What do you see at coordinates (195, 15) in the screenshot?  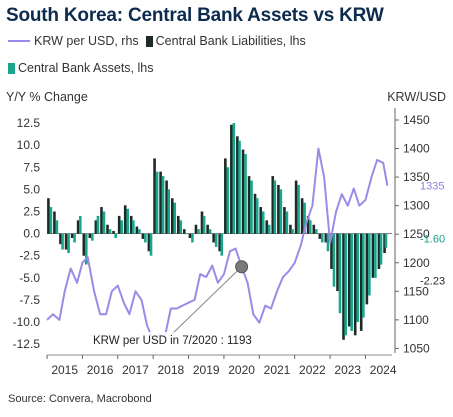 I see `chart-title: South Korea: Central Bank Assets vs KRW` at bounding box center [195, 15].